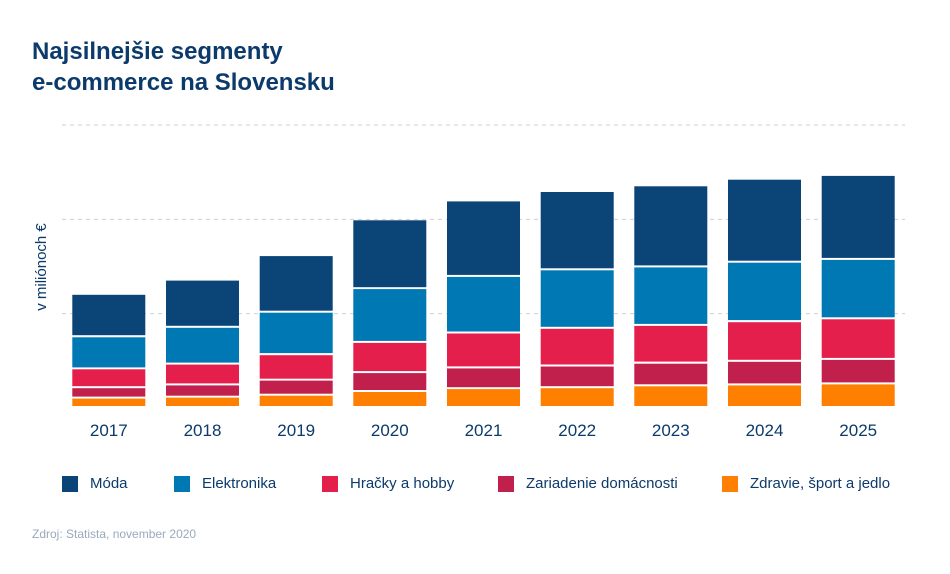 The image size is (950, 574). I want to click on x-tick-label-2017: 2017, so click(109, 430).